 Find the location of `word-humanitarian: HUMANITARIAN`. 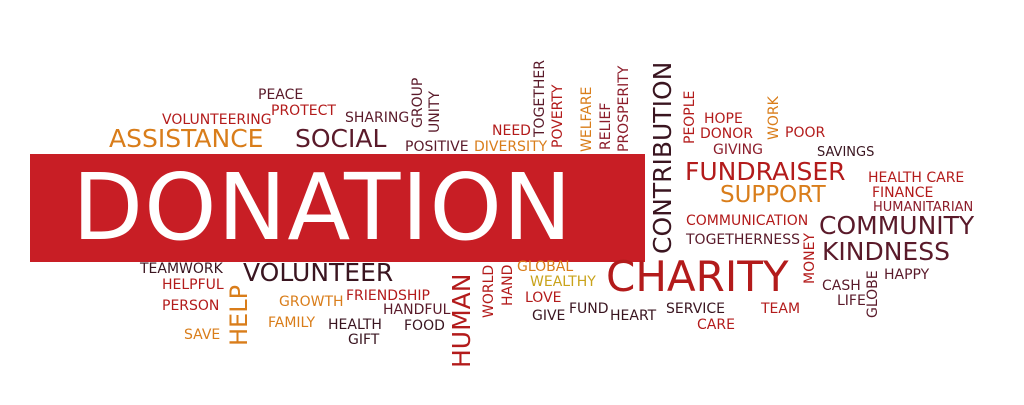

word-humanitarian: HUMANITARIAN is located at coordinates (923, 207).